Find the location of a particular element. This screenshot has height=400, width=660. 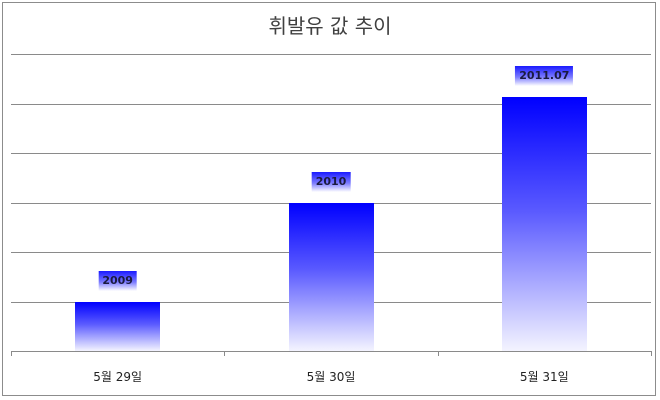

data-label: 2010 is located at coordinates (331, 181).